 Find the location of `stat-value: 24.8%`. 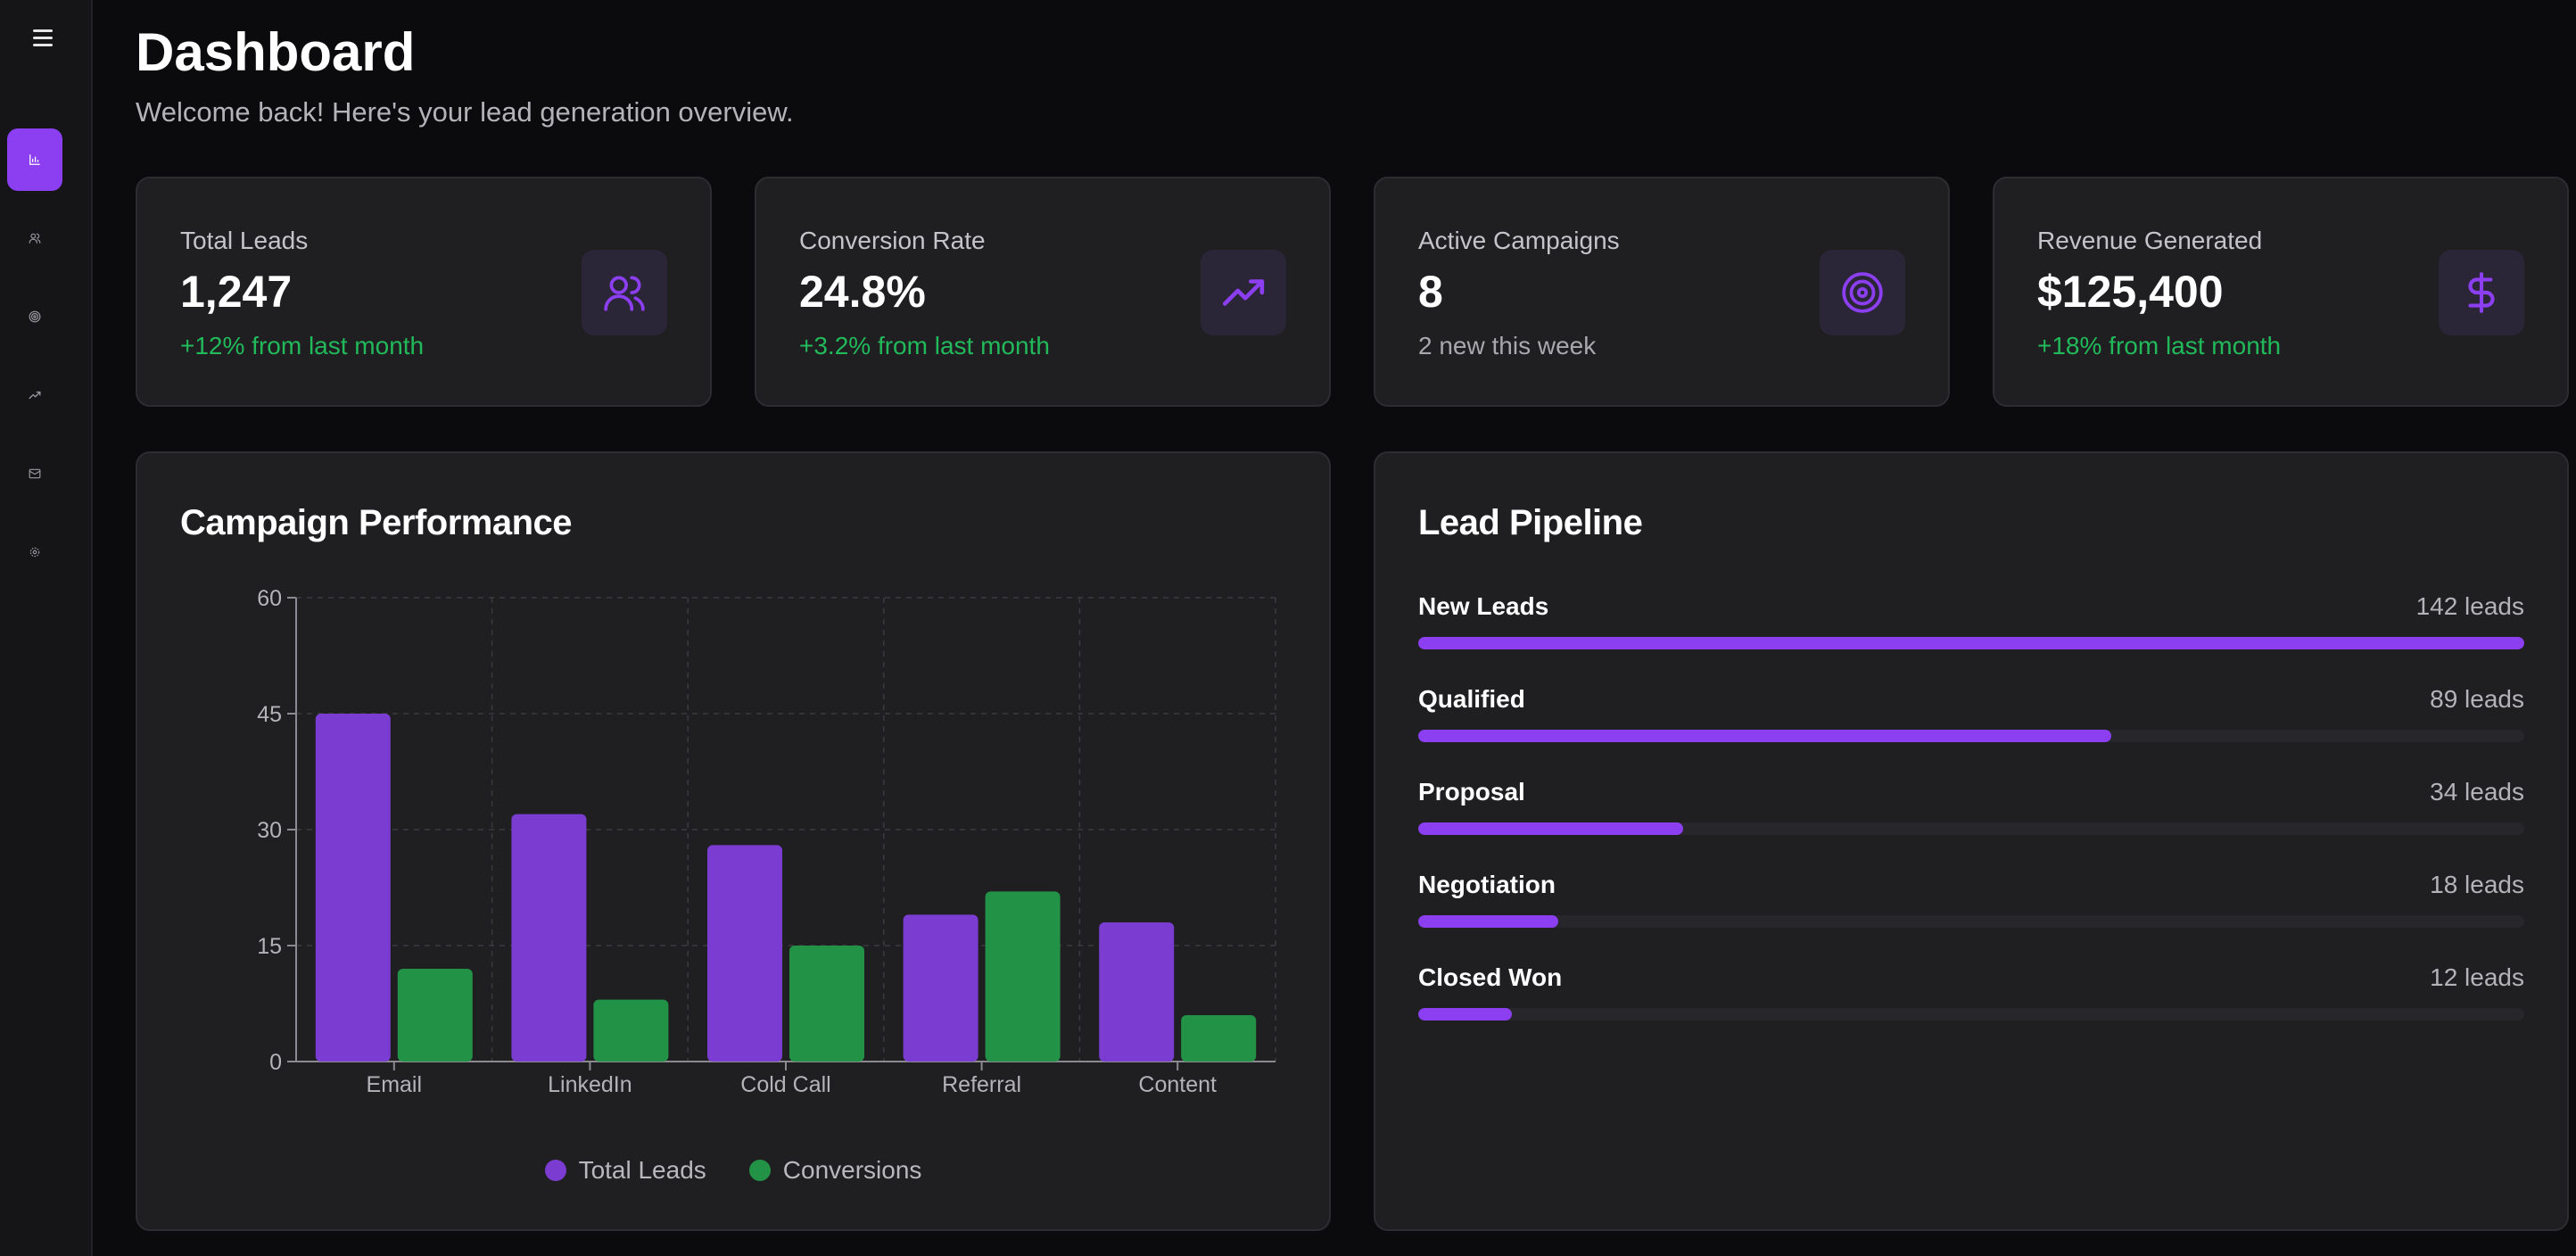

stat-value: 24.8% is located at coordinates (863, 292).